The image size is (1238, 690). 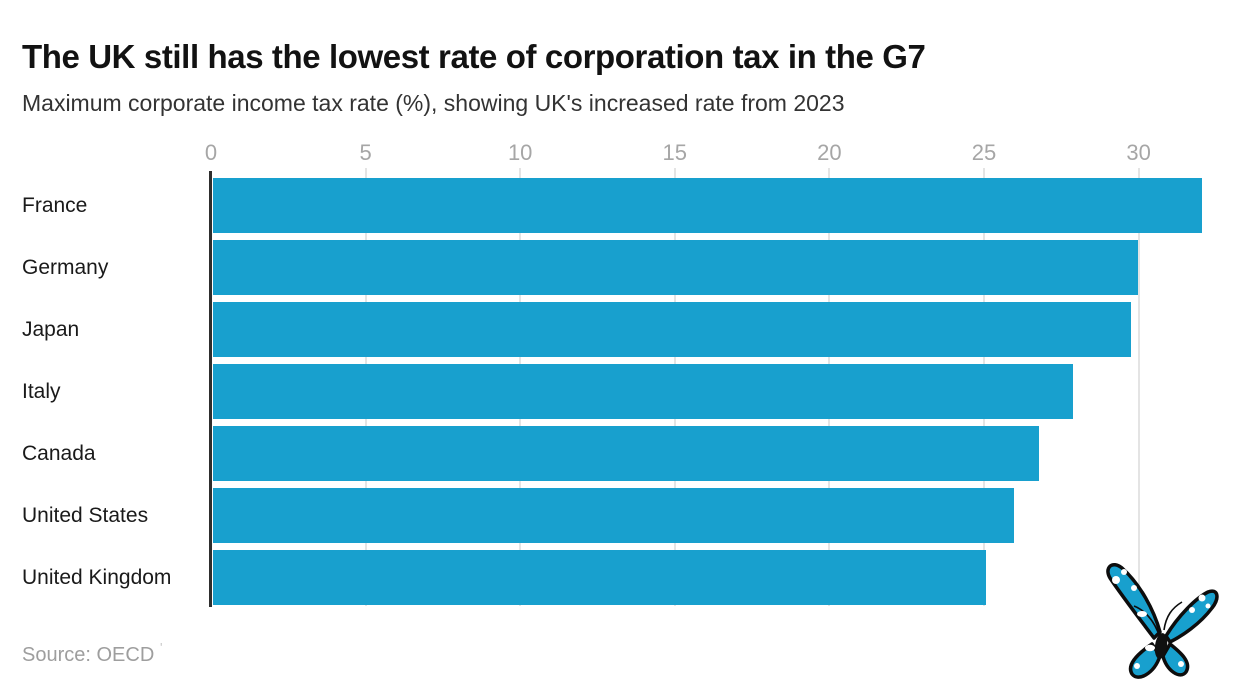 What do you see at coordinates (85, 515) in the screenshot?
I see `category-label-united-states: United States` at bounding box center [85, 515].